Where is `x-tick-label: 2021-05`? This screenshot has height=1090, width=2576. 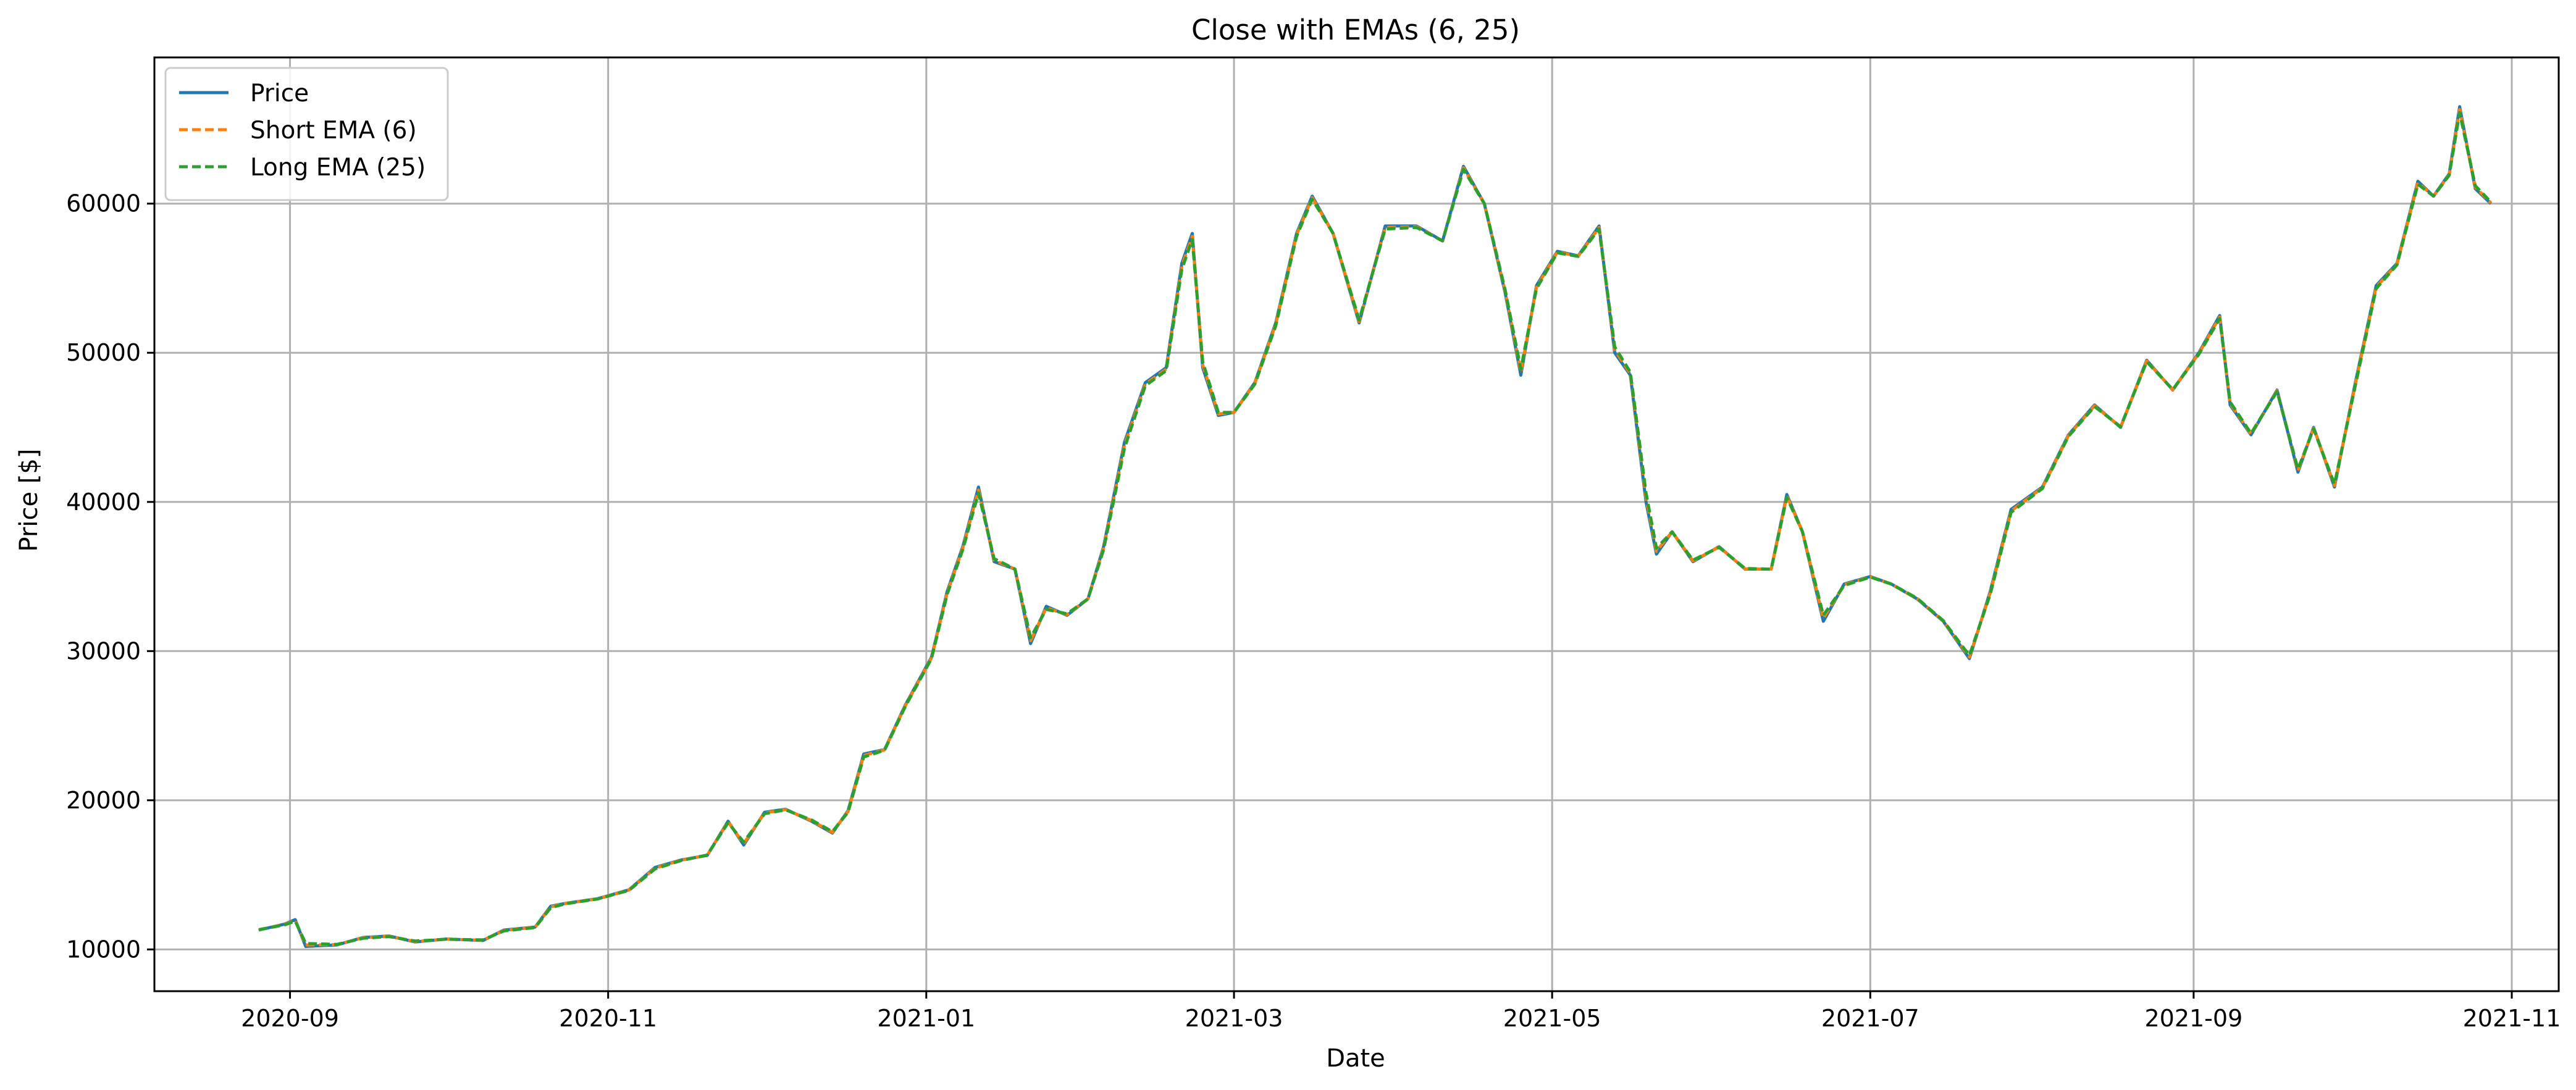 x-tick-label: 2021-05 is located at coordinates (1552, 1018).